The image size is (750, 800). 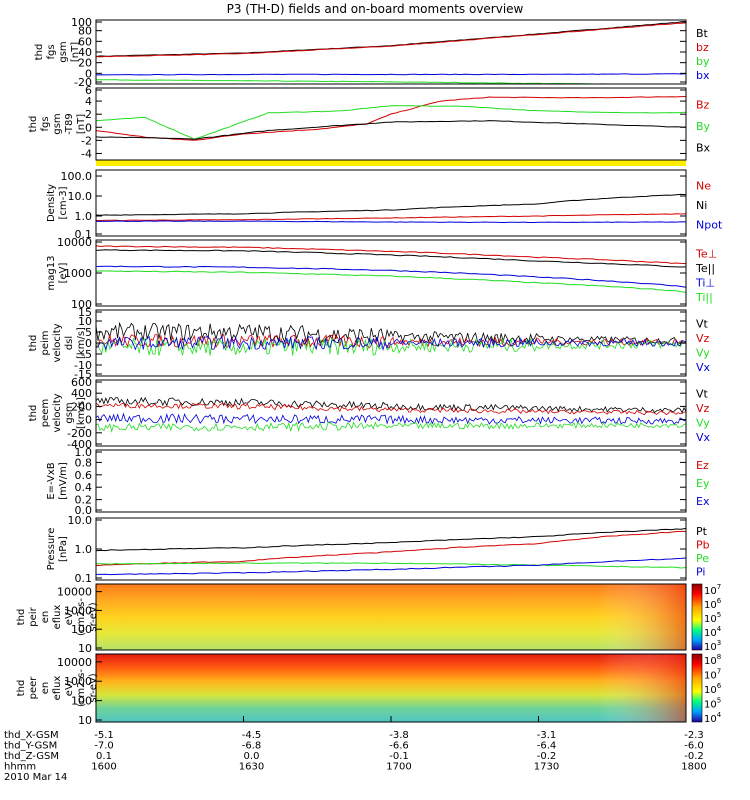 I want to click on series-line-bx, so click(x=391, y=130).